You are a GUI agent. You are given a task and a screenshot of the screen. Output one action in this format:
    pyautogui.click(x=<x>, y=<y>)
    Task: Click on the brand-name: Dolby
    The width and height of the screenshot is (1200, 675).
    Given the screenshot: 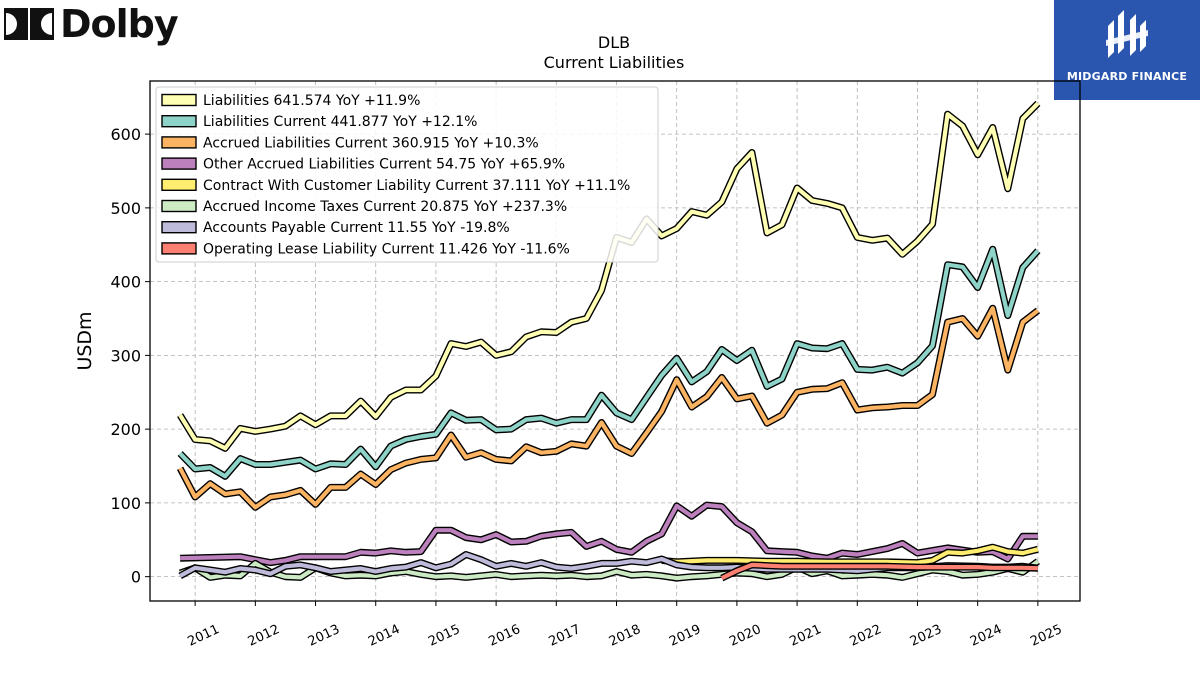 What is the action you would take?
    pyautogui.click(x=119, y=24)
    